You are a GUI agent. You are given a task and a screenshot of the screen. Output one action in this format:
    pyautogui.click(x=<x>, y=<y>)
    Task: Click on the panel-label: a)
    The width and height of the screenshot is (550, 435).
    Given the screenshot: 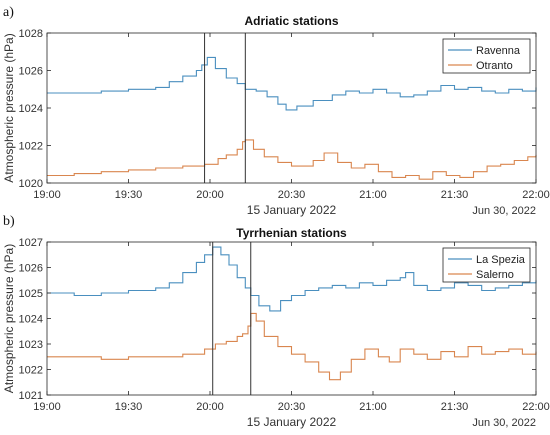 What is the action you would take?
    pyautogui.click(x=8, y=12)
    